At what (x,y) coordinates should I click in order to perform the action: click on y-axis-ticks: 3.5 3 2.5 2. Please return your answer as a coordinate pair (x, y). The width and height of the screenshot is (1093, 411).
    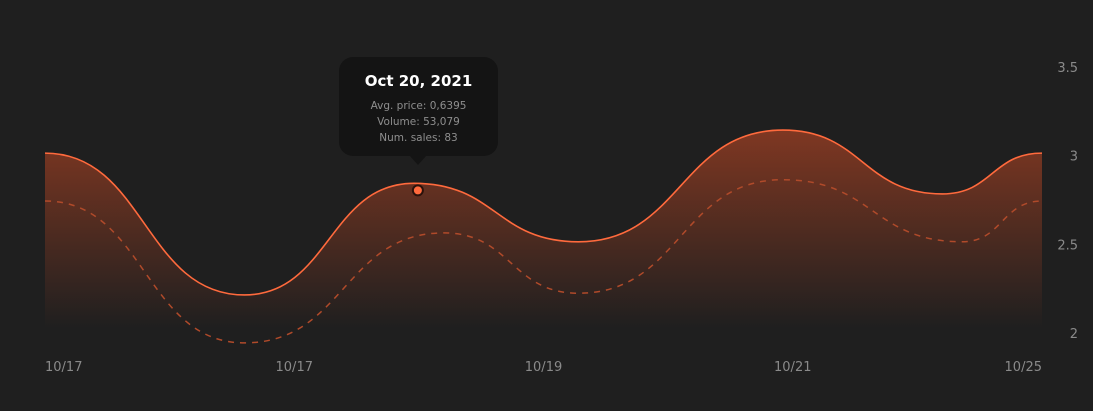
    Looking at the image, I should click on (1067, 201).